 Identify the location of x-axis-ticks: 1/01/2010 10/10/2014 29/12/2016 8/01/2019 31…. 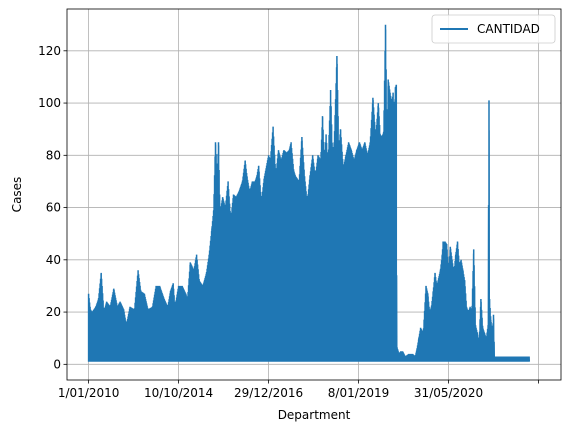
(298, 390).